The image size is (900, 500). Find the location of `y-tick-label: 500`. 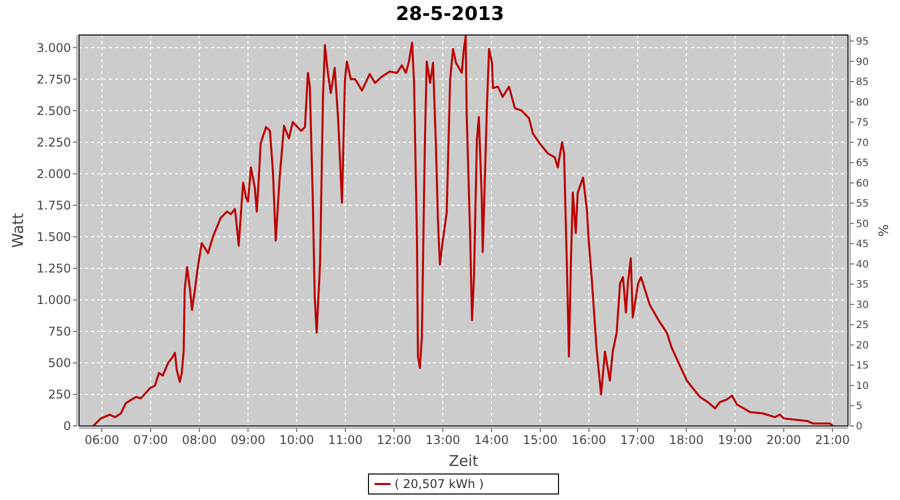

y-tick-label: 500 is located at coordinates (59, 363).